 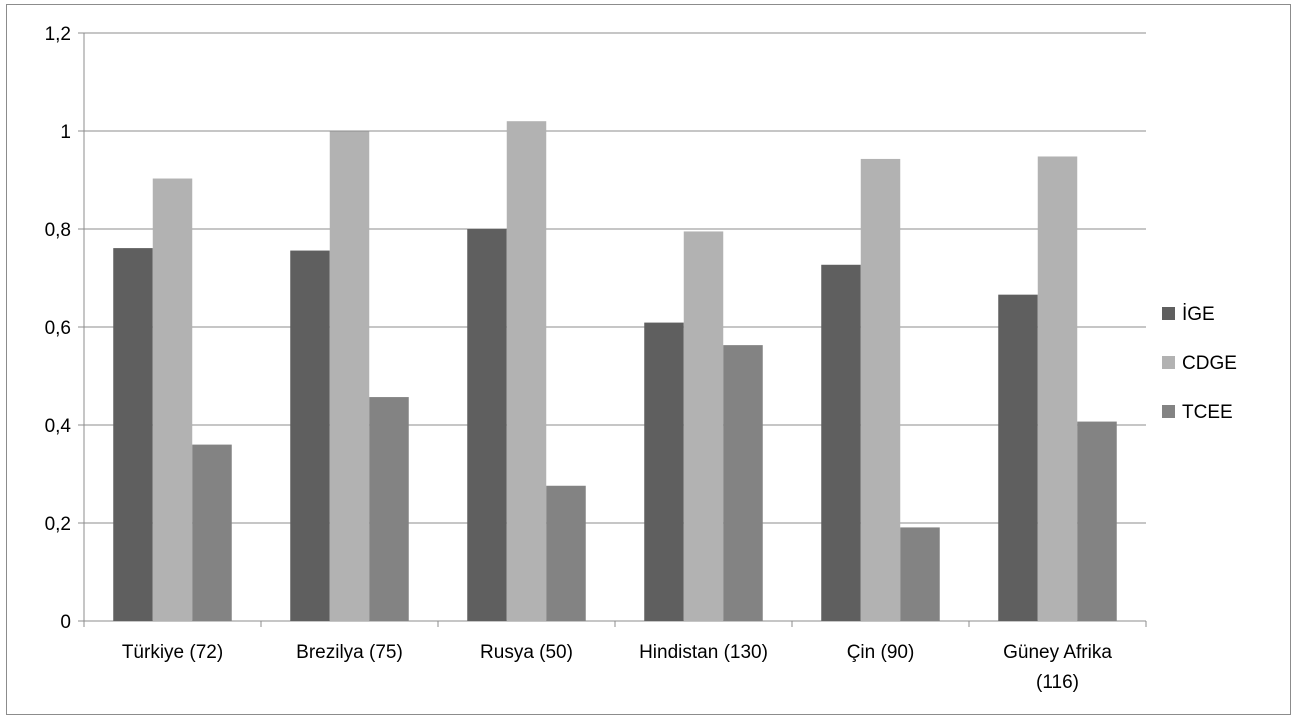 I want to click on legend-label: TCEE, so click(x=1207, y=412).